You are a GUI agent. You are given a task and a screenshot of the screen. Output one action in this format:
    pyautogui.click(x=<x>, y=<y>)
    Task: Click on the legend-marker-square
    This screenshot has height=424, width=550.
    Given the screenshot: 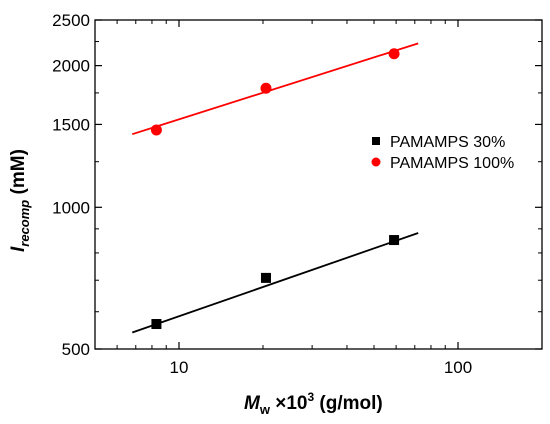 What is the action you would take?
    pyautogui.click(x=376, y=141)
    